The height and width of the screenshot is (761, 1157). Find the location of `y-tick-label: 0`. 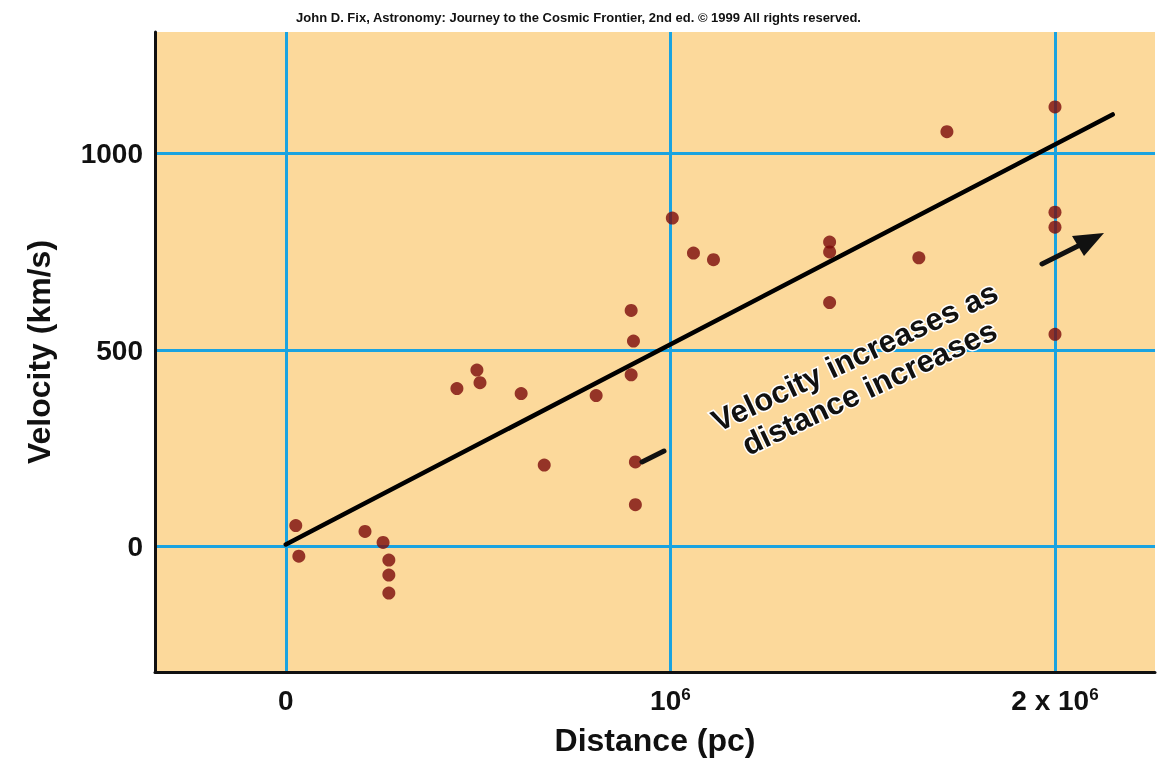

y-tick-label: 0 is located at coordinates (135, 546).